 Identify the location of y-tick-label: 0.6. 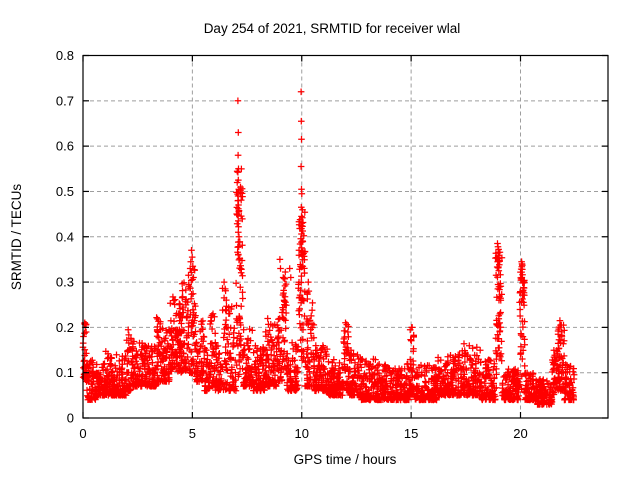
(65, 146).